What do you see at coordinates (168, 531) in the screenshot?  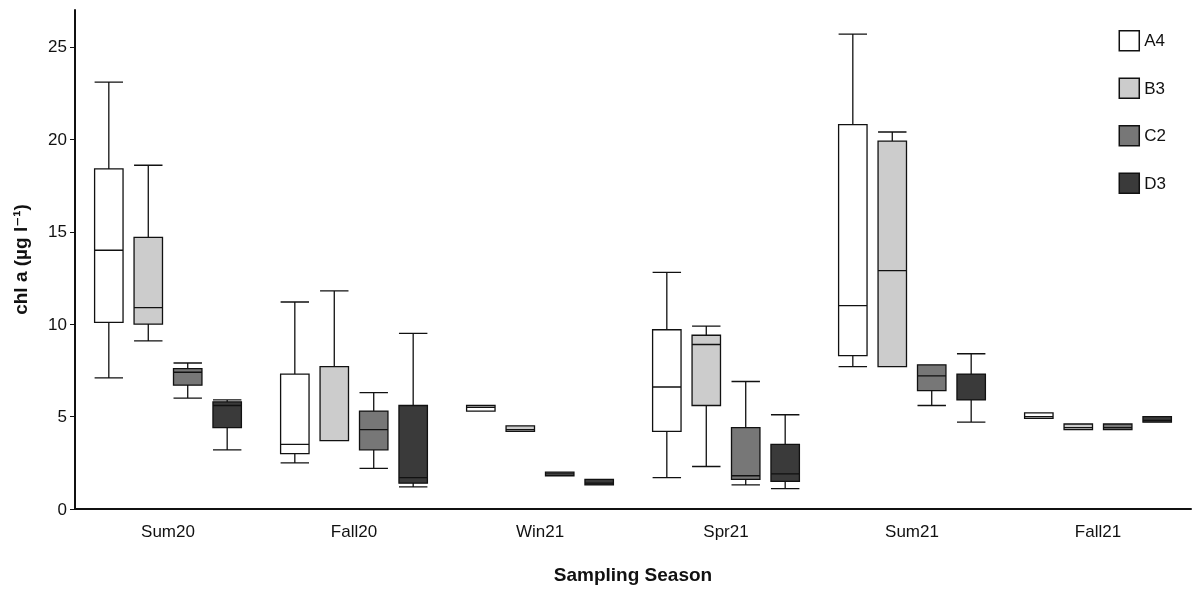 I see `x-tick-label: Sum20` at bounding box center [168, 531].